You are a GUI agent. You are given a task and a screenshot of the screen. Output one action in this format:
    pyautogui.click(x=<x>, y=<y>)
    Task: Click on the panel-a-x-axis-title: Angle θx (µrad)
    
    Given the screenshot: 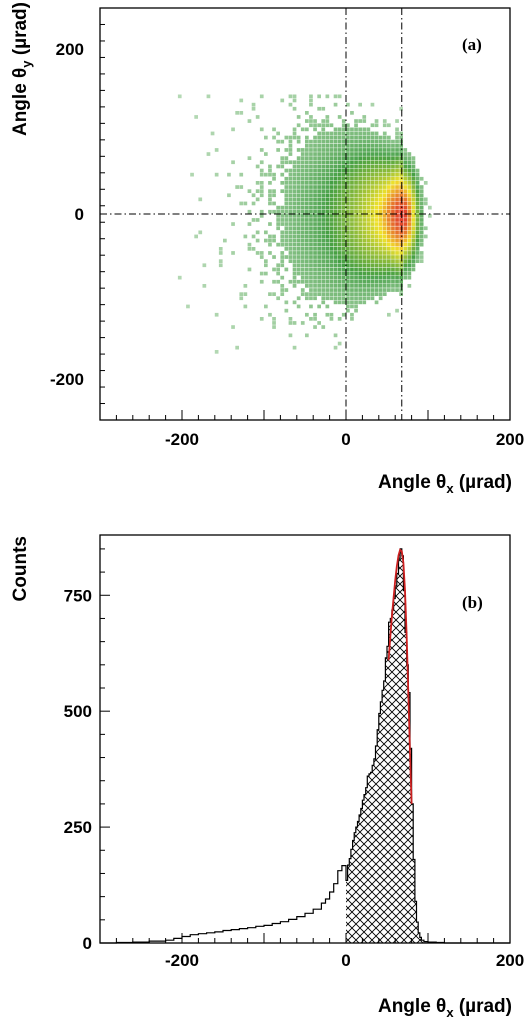 What is the action you would take?
    pyautogui.click(x=445, y=484)
    